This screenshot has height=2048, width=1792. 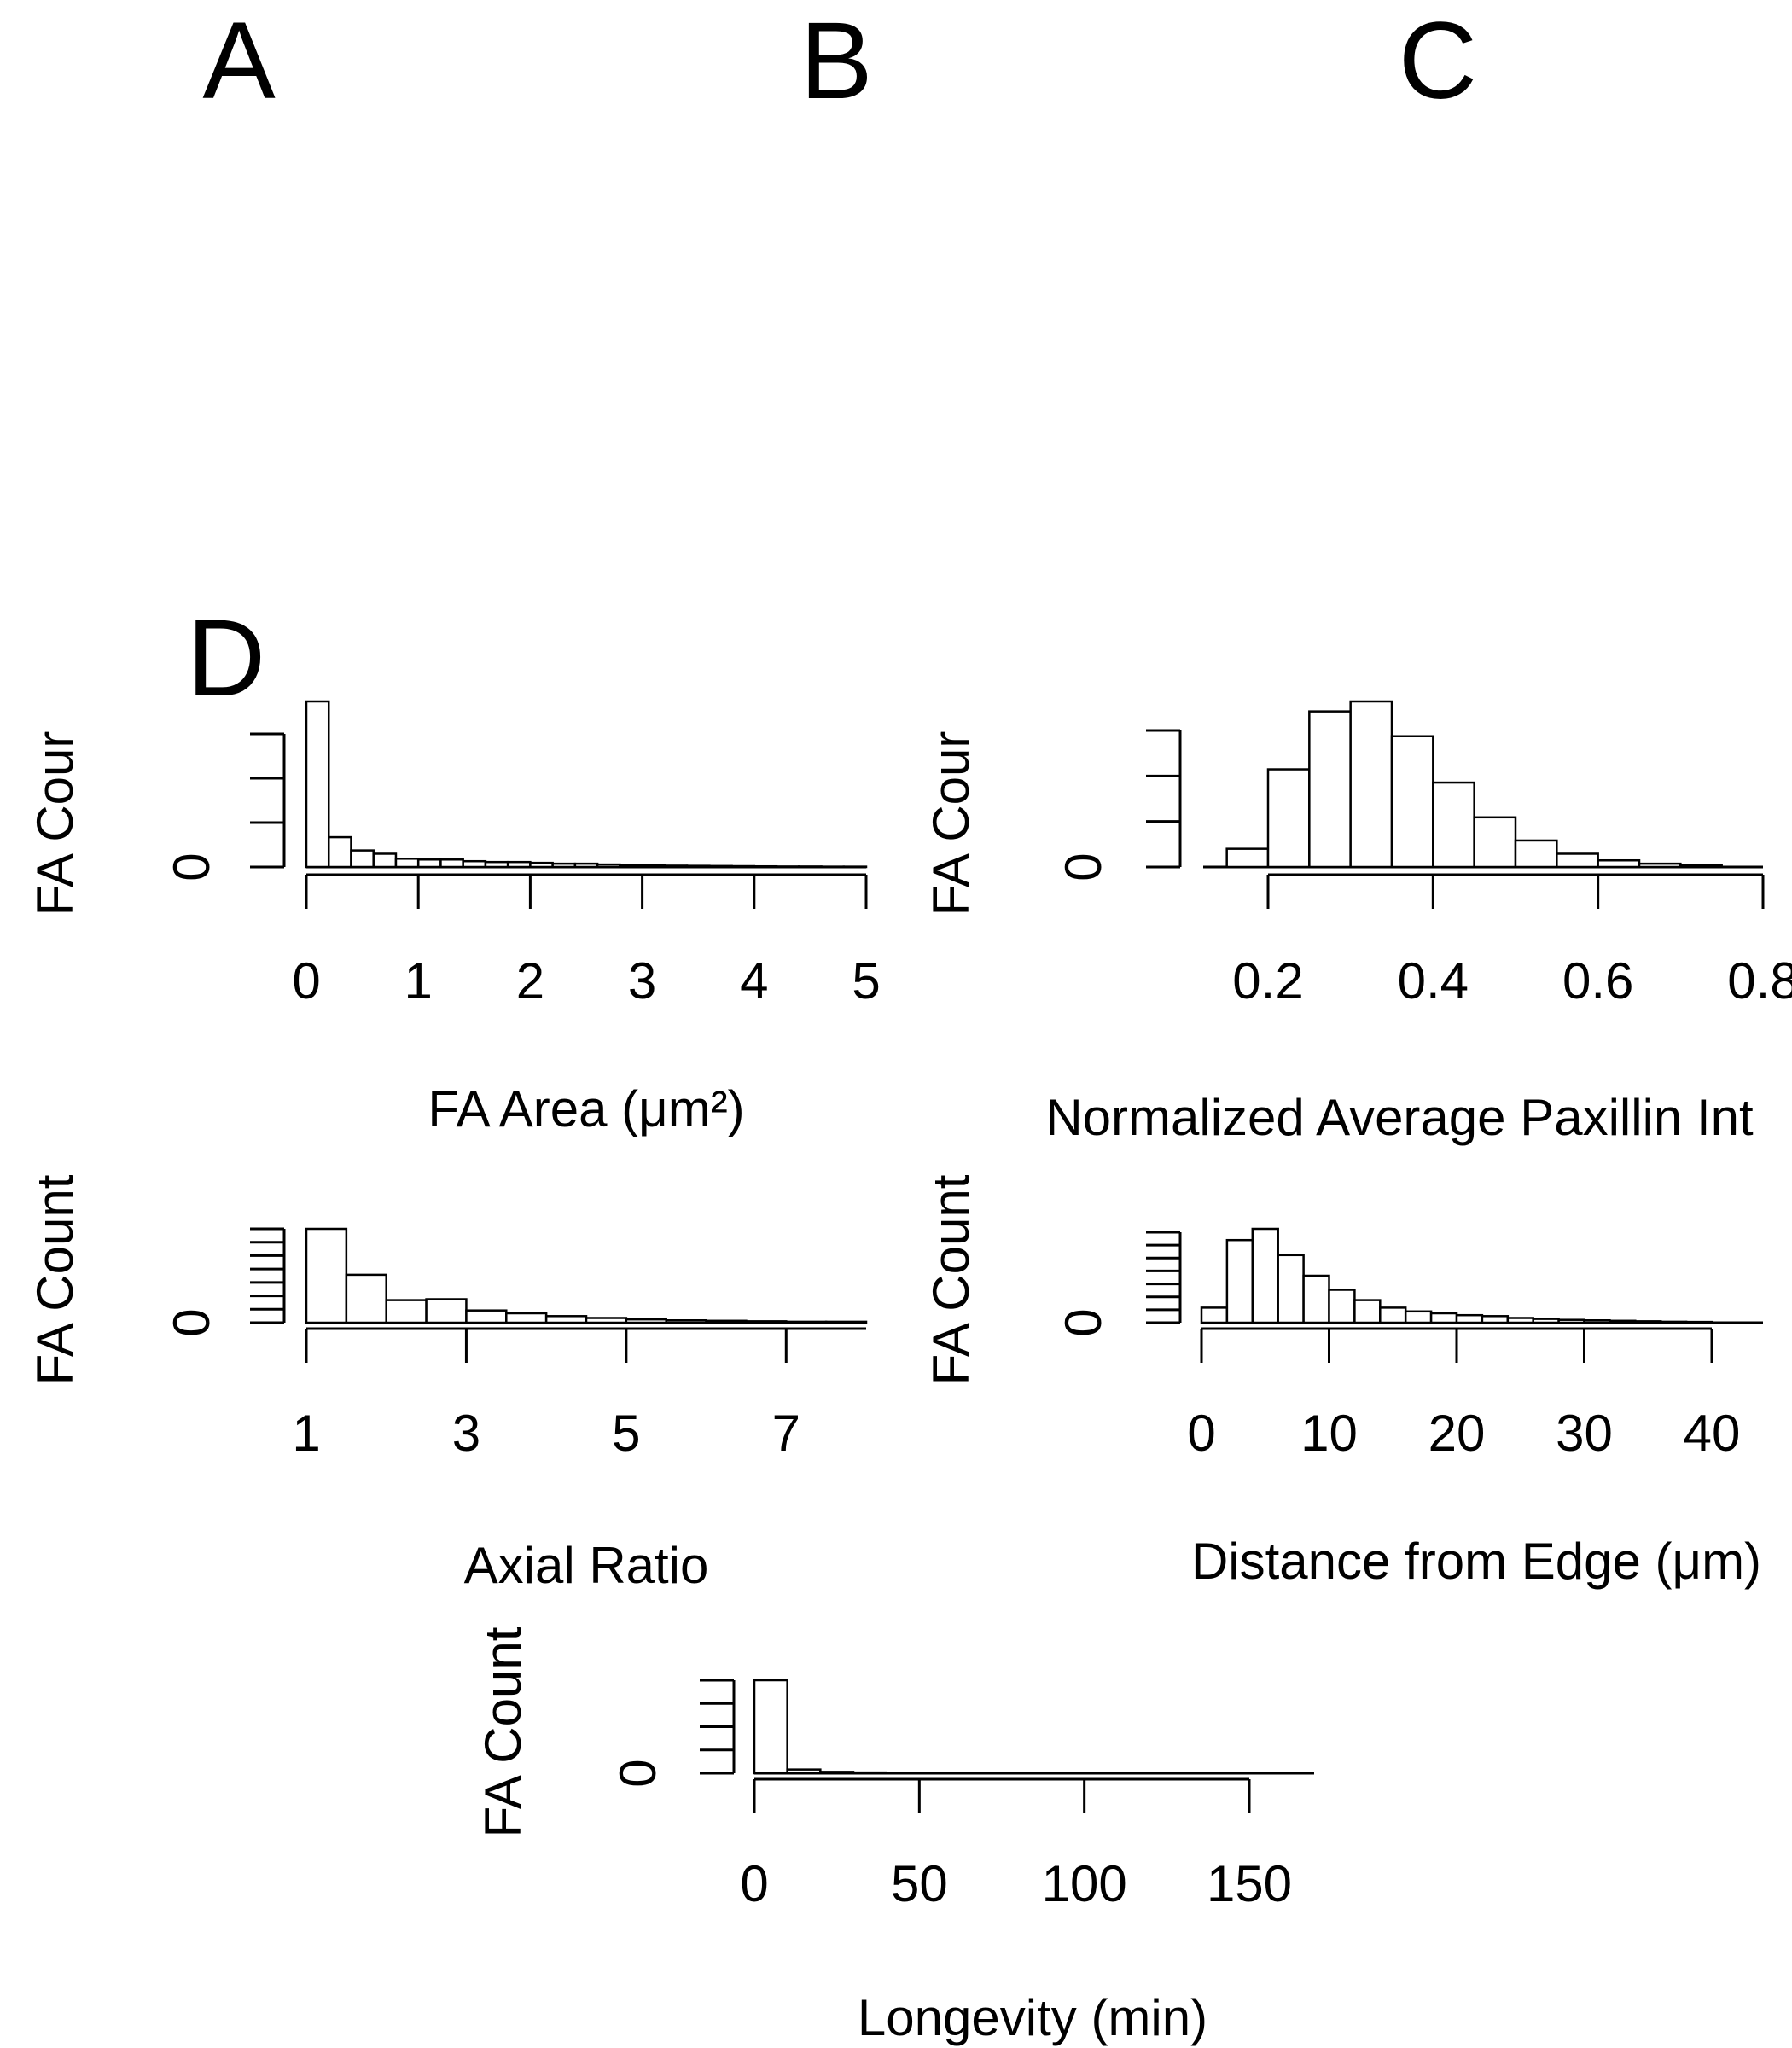 I want to click on x-tick-label: 100, so click(x=1084, y=1884).